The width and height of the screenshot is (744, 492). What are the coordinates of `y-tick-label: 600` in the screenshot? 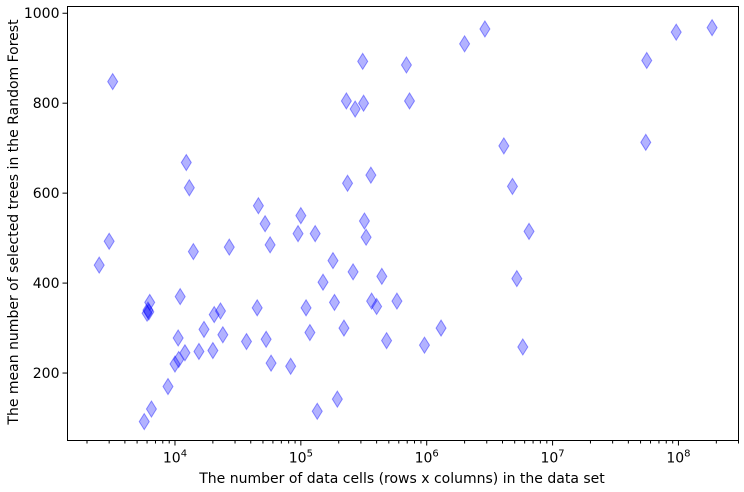 It's located at (46, 194).